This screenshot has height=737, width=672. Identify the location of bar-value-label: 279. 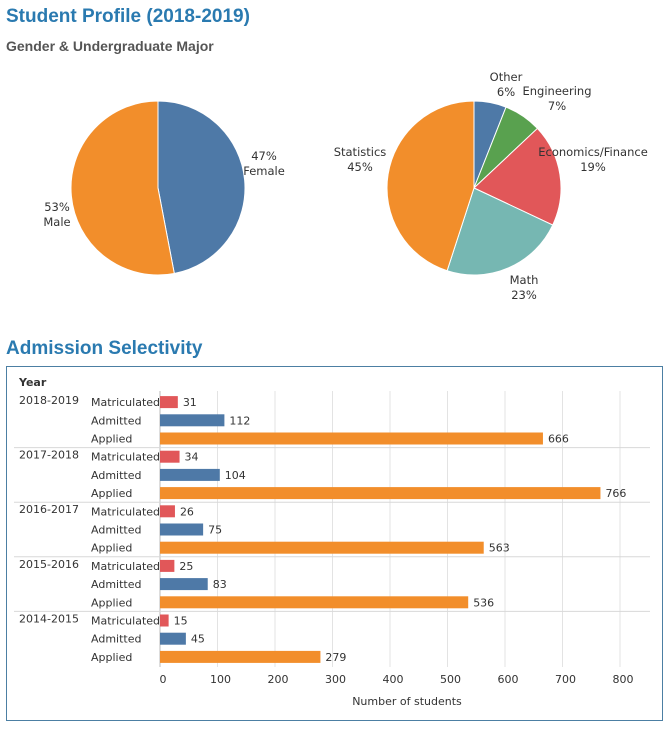
(335, 657).